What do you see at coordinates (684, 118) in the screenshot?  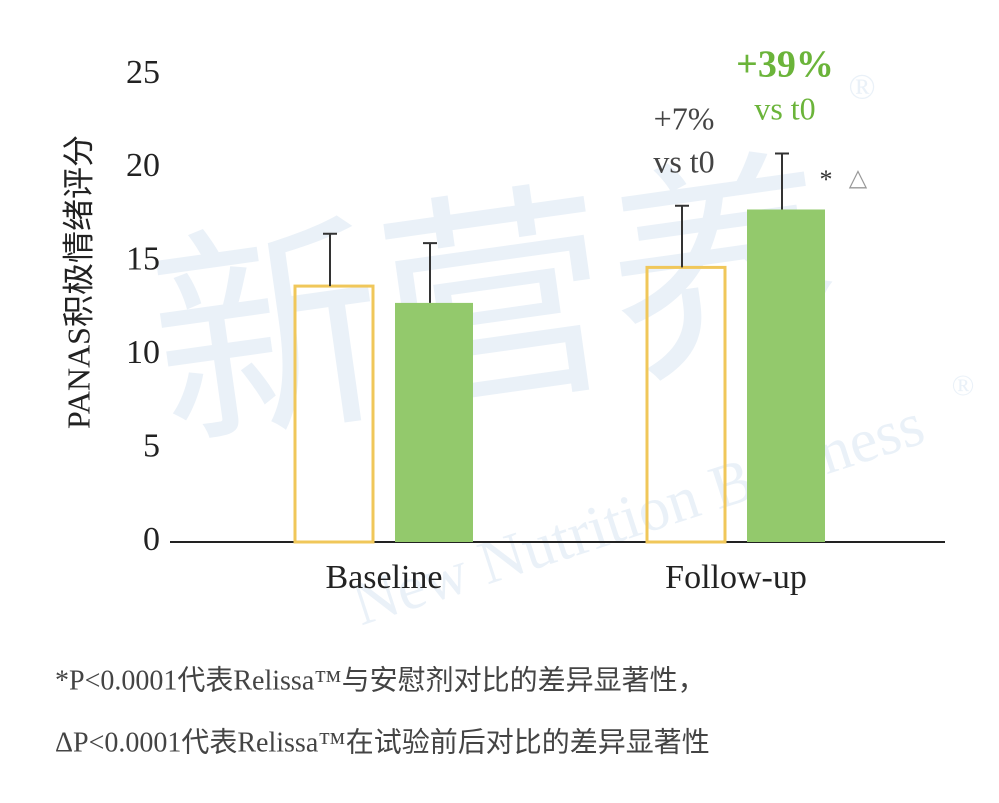 I see `annotation: +7%` at bounding box center [684, 118].